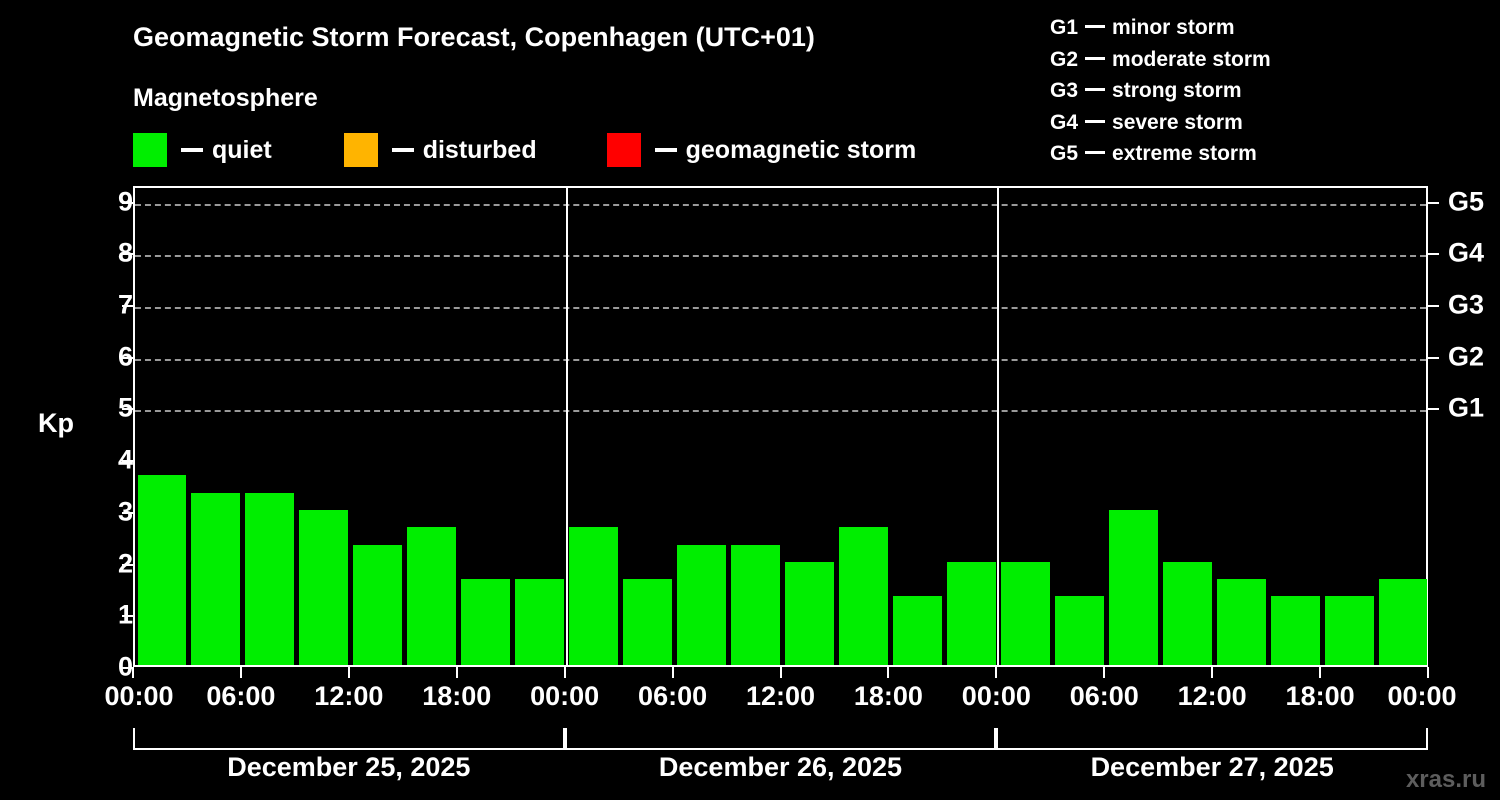  Describe the element at coordinates (1464, 426) in the screenshot. I see `right-g-axis: G1 G2 G3 G4 G5` at that location.